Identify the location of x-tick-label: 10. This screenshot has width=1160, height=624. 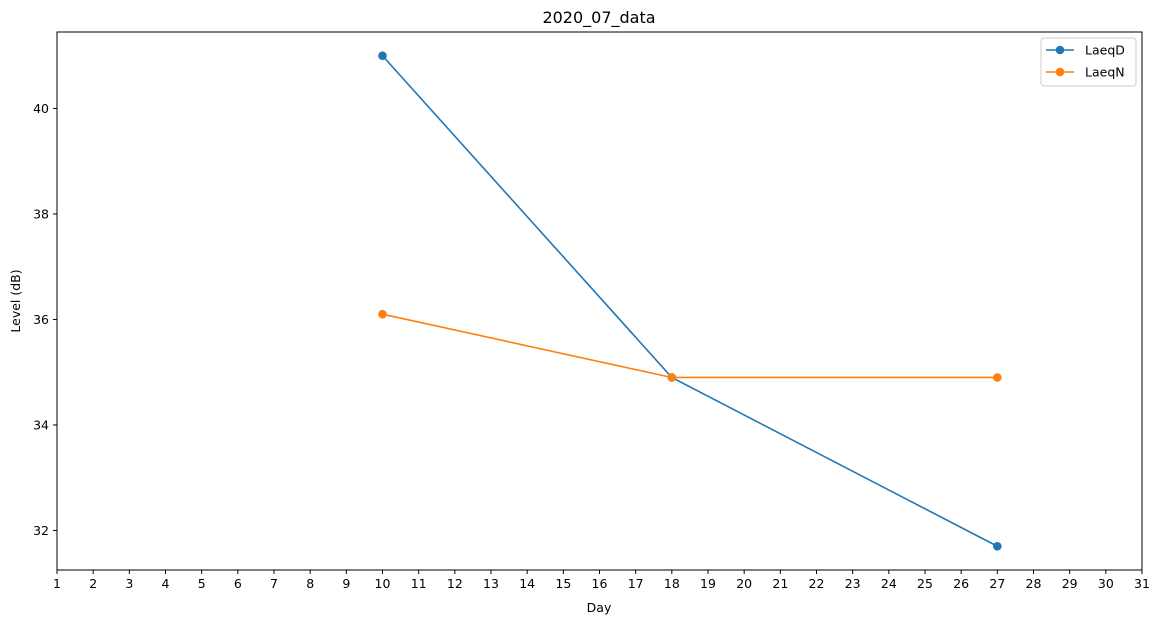
(383, 583).